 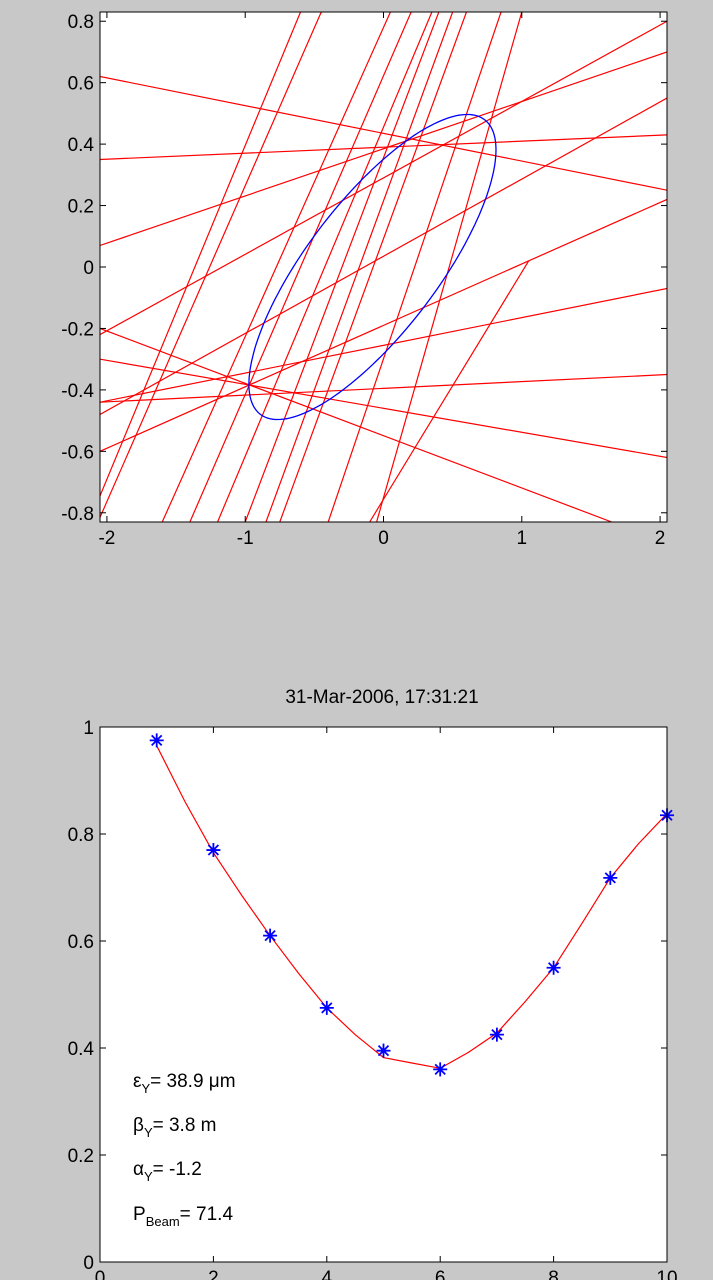 What do you see at coordinates (106, 538) in the screenshot?
I see `x-tick-label: -2` at bounding box center [106, 538].